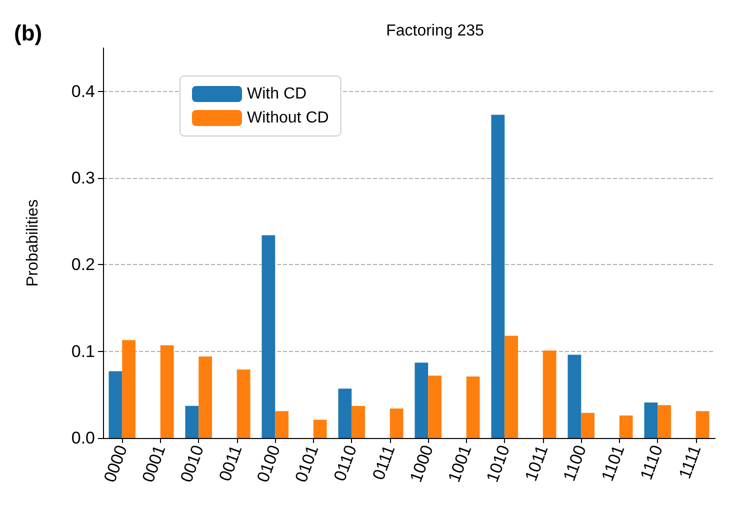  What do you see at coordinates (460, 463) in the screenshot?
I see `x-tick-label: 1001` at bounding box center [460, 463].